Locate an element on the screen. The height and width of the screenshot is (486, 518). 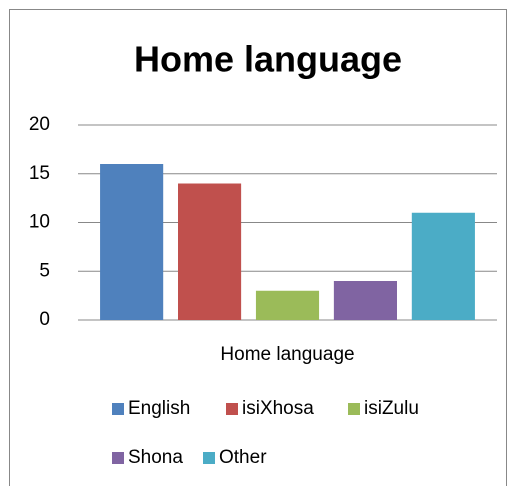
y-tick-label: 5 is located at coordinates (44, 270).